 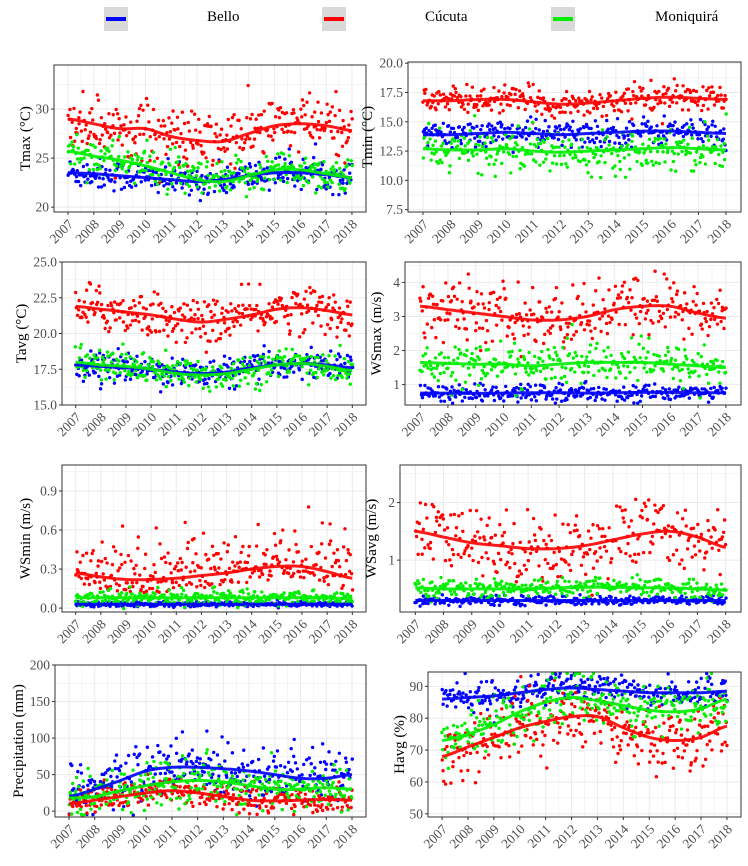 I want to click on x-tick-label: 2017, so click(x=321, y=424).